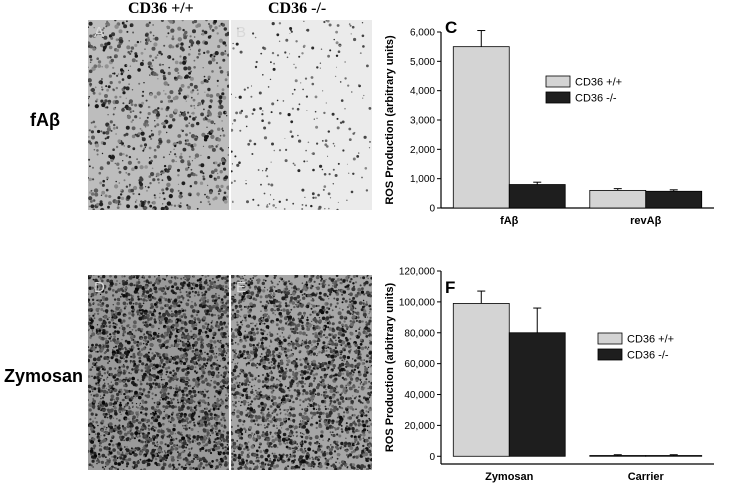  I want to click on y-tick-label: 60,000, so click(419, 364).